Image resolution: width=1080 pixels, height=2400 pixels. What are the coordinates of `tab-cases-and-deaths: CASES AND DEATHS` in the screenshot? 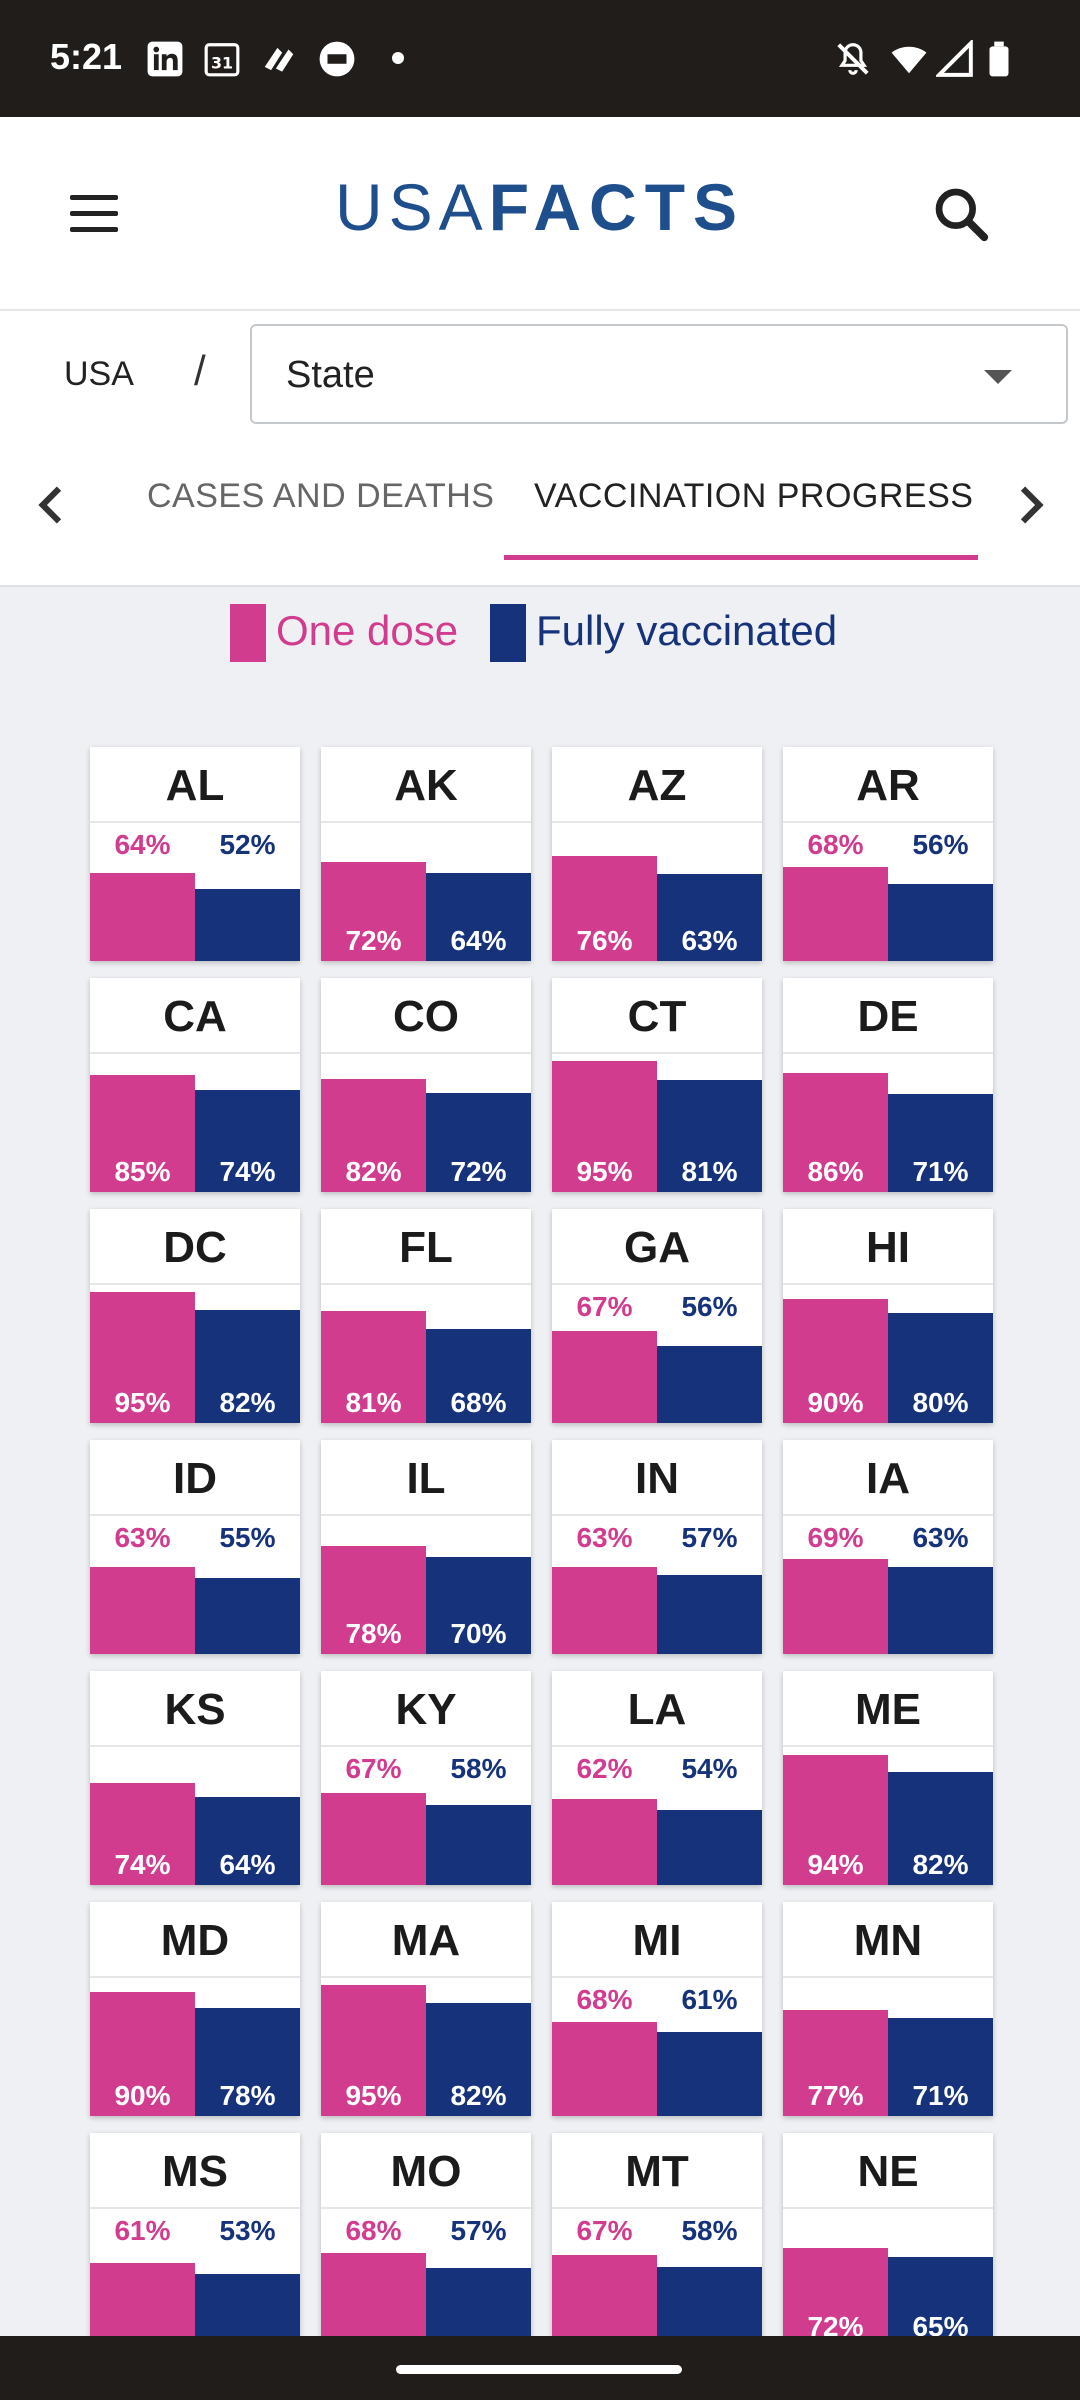 It's located at (321, 496).